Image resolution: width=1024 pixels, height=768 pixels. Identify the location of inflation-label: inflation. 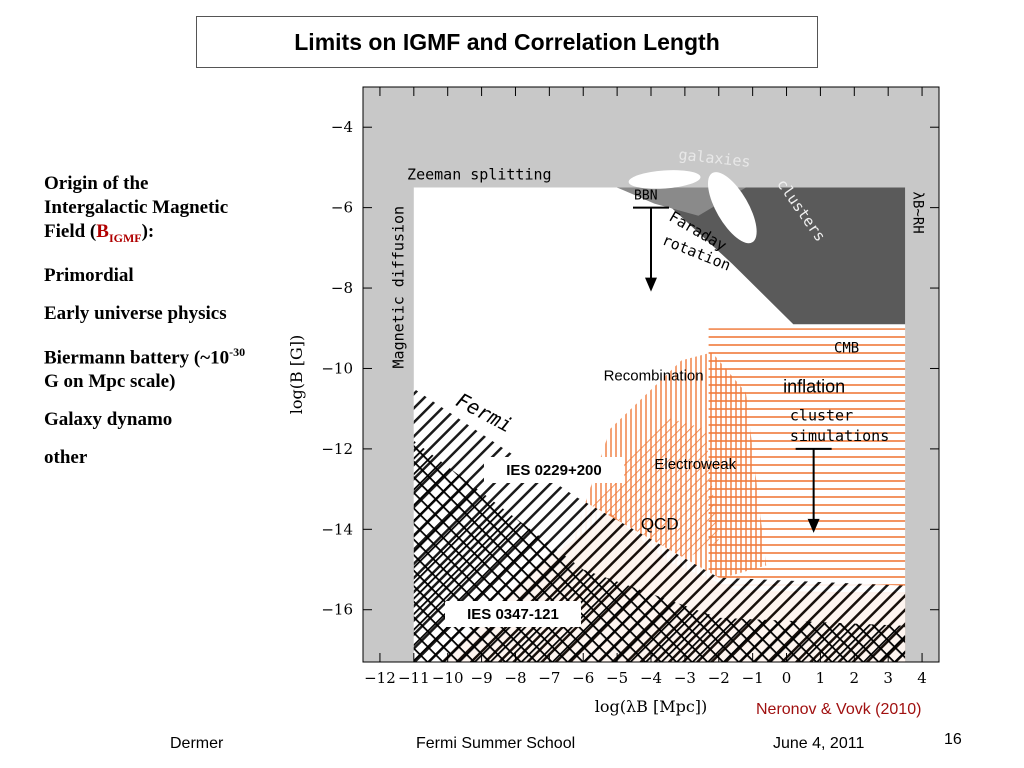
(814, 387).